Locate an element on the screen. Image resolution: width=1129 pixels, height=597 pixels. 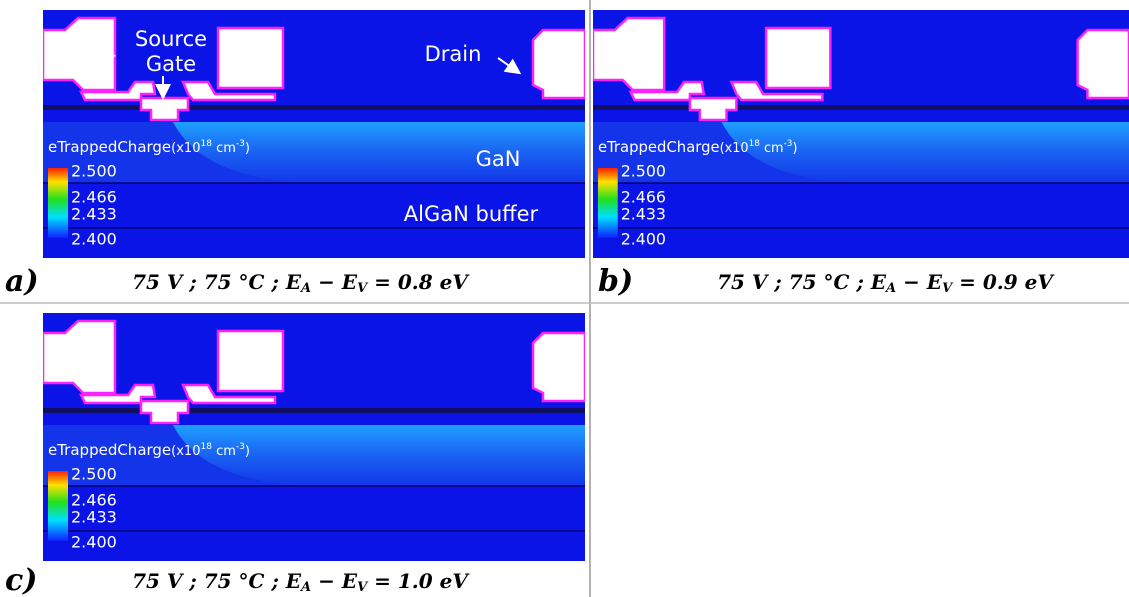
annotation: GaN is located at coordinates (498, 159).